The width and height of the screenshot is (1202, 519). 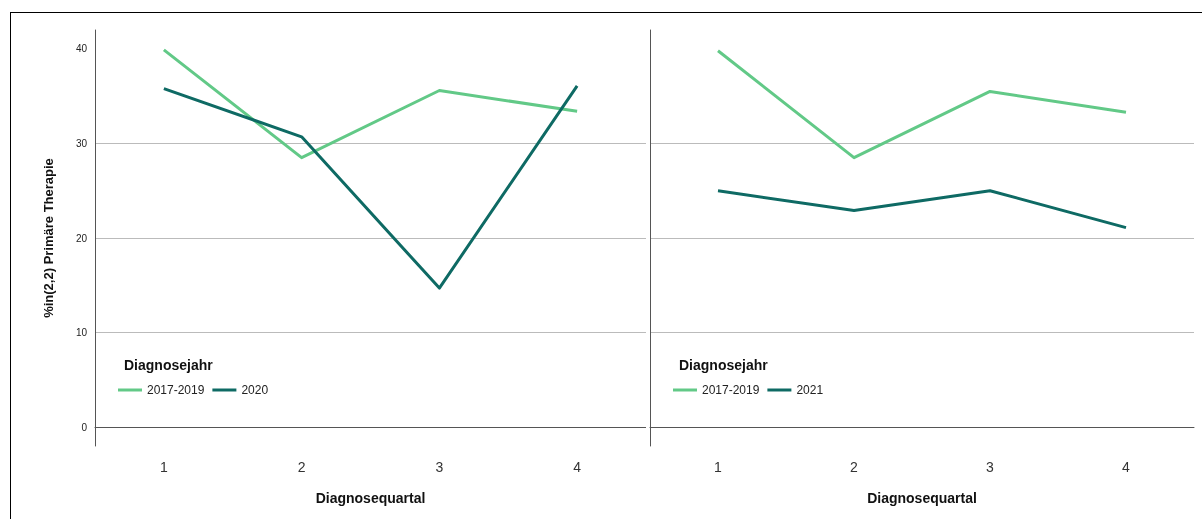 What do you see at coordinates (255, 390) in the screenshot?
I see `legend-label: 2020` at bounding box center [255, 390].